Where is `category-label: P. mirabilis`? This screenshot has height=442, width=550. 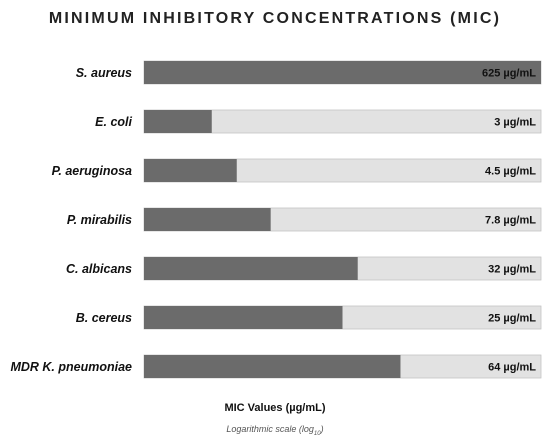 category-label: P. mirabilis is located at coordinates (99, 220).